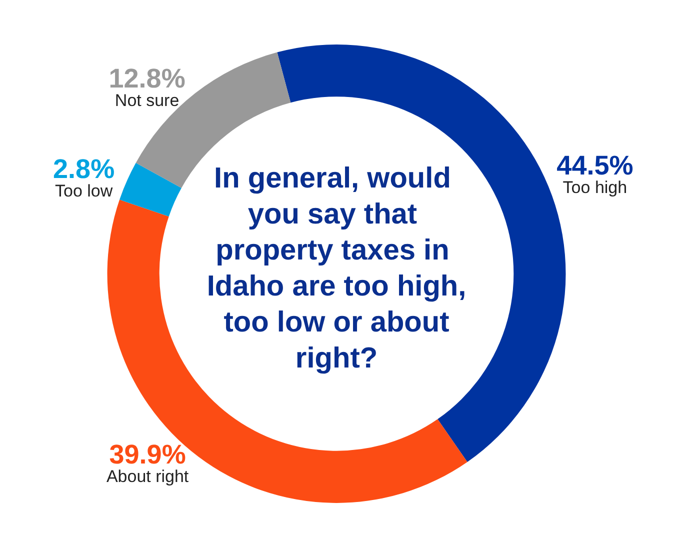 The height and width of the screenshot is (537, 673). I want to click on data-label: 44.5%, so click(595, 165).